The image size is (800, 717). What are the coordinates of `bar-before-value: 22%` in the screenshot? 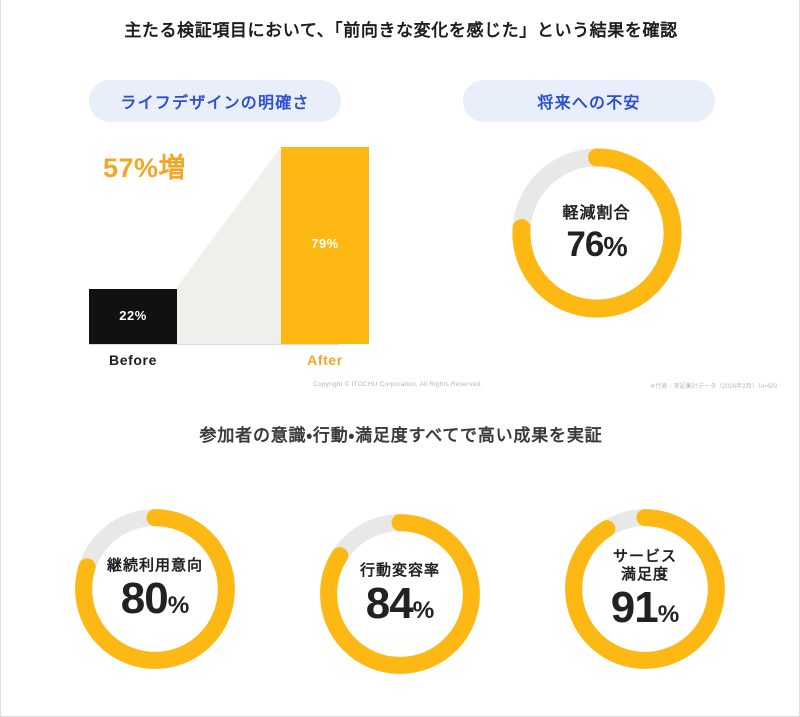 It's located at (133, 315).